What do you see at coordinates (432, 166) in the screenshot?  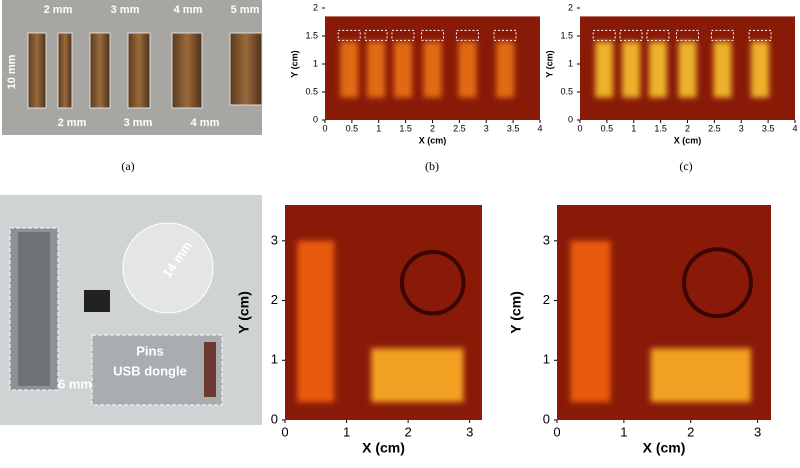 I see `caption: (b)` at bounding box center [432, 166].